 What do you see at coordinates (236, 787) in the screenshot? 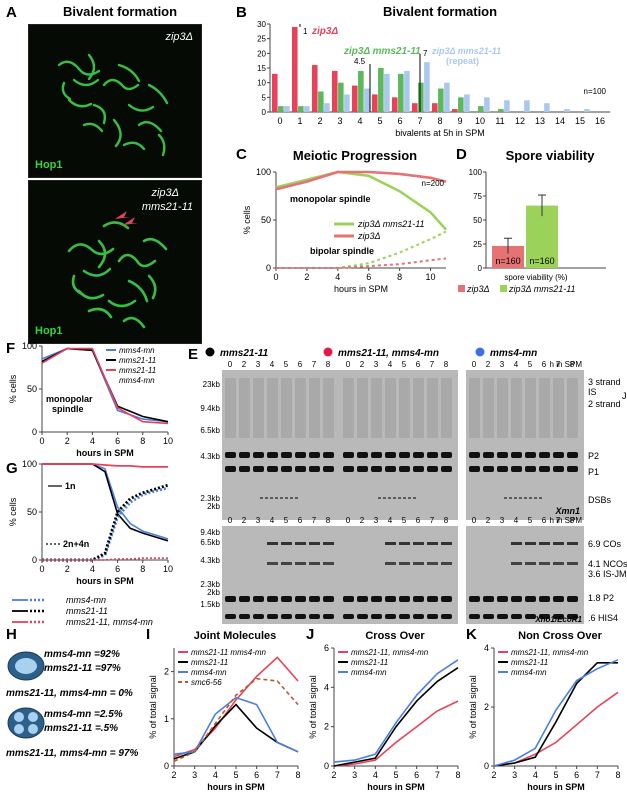
I see `chart-i-xlabel: hours in SPM` at bounding box center [236, 787].